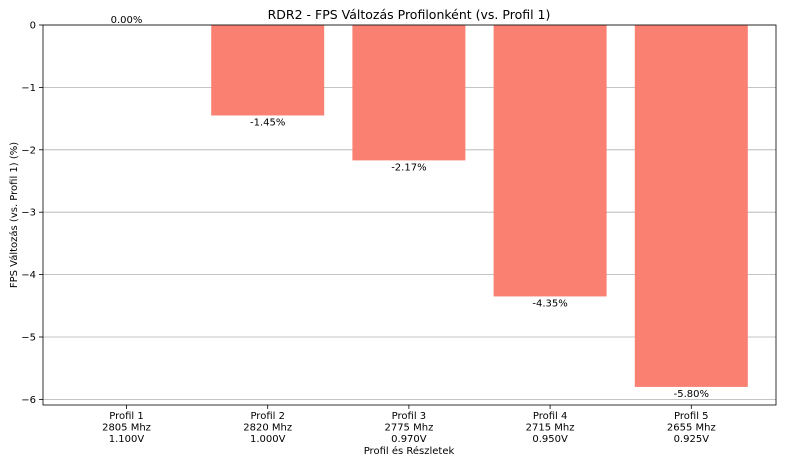 The height and width of the screenshot is (466, 800). What do you see at coordinates (28, 337) in the screenshot?
I see `y-tick-label: −5` at bounding box center [28, 337].